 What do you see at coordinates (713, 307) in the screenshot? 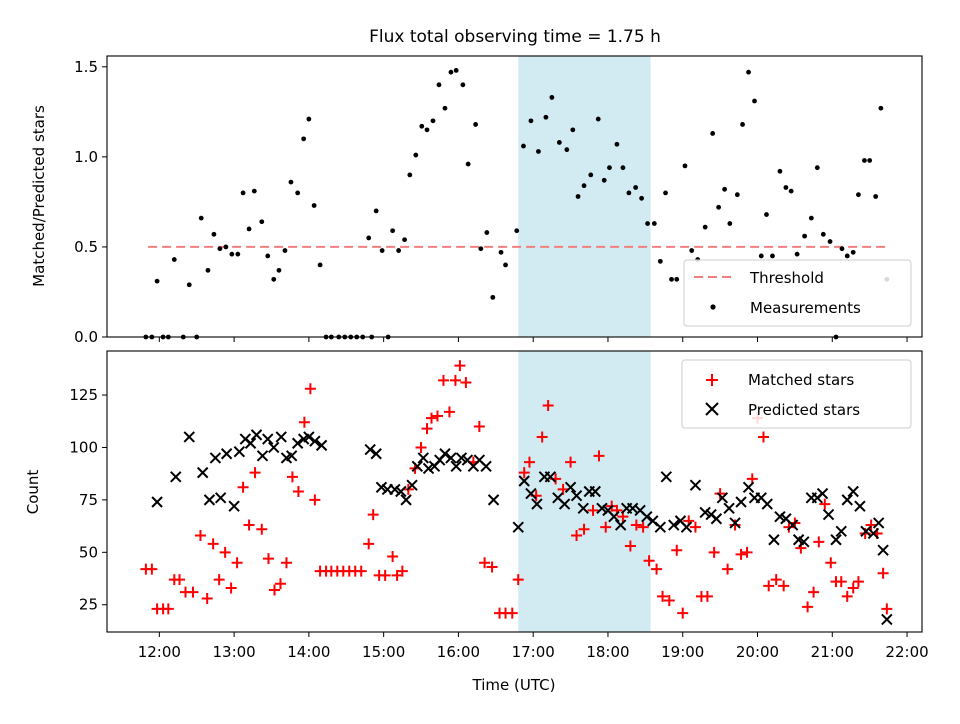
I see `legend-measurements-swatch` at bounding box center [713, 307].